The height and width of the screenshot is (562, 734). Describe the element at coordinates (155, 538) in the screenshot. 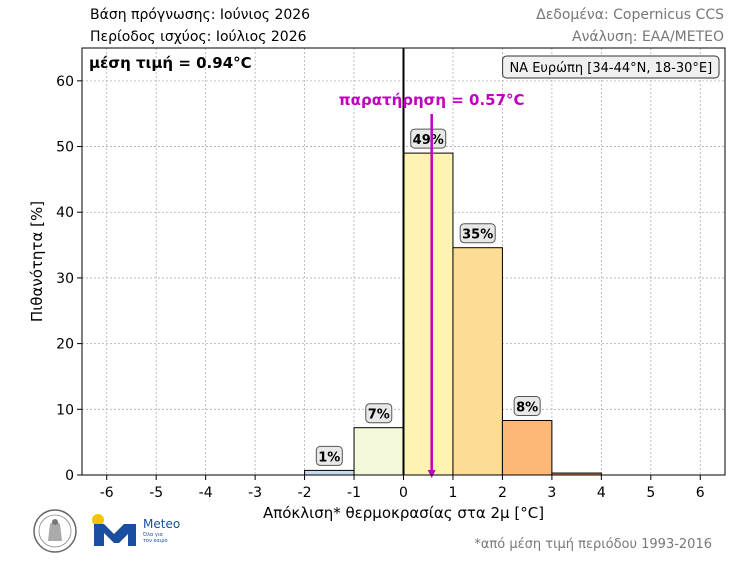

I see `meteo-tagline: Όλα για τον καιρό` at that location.